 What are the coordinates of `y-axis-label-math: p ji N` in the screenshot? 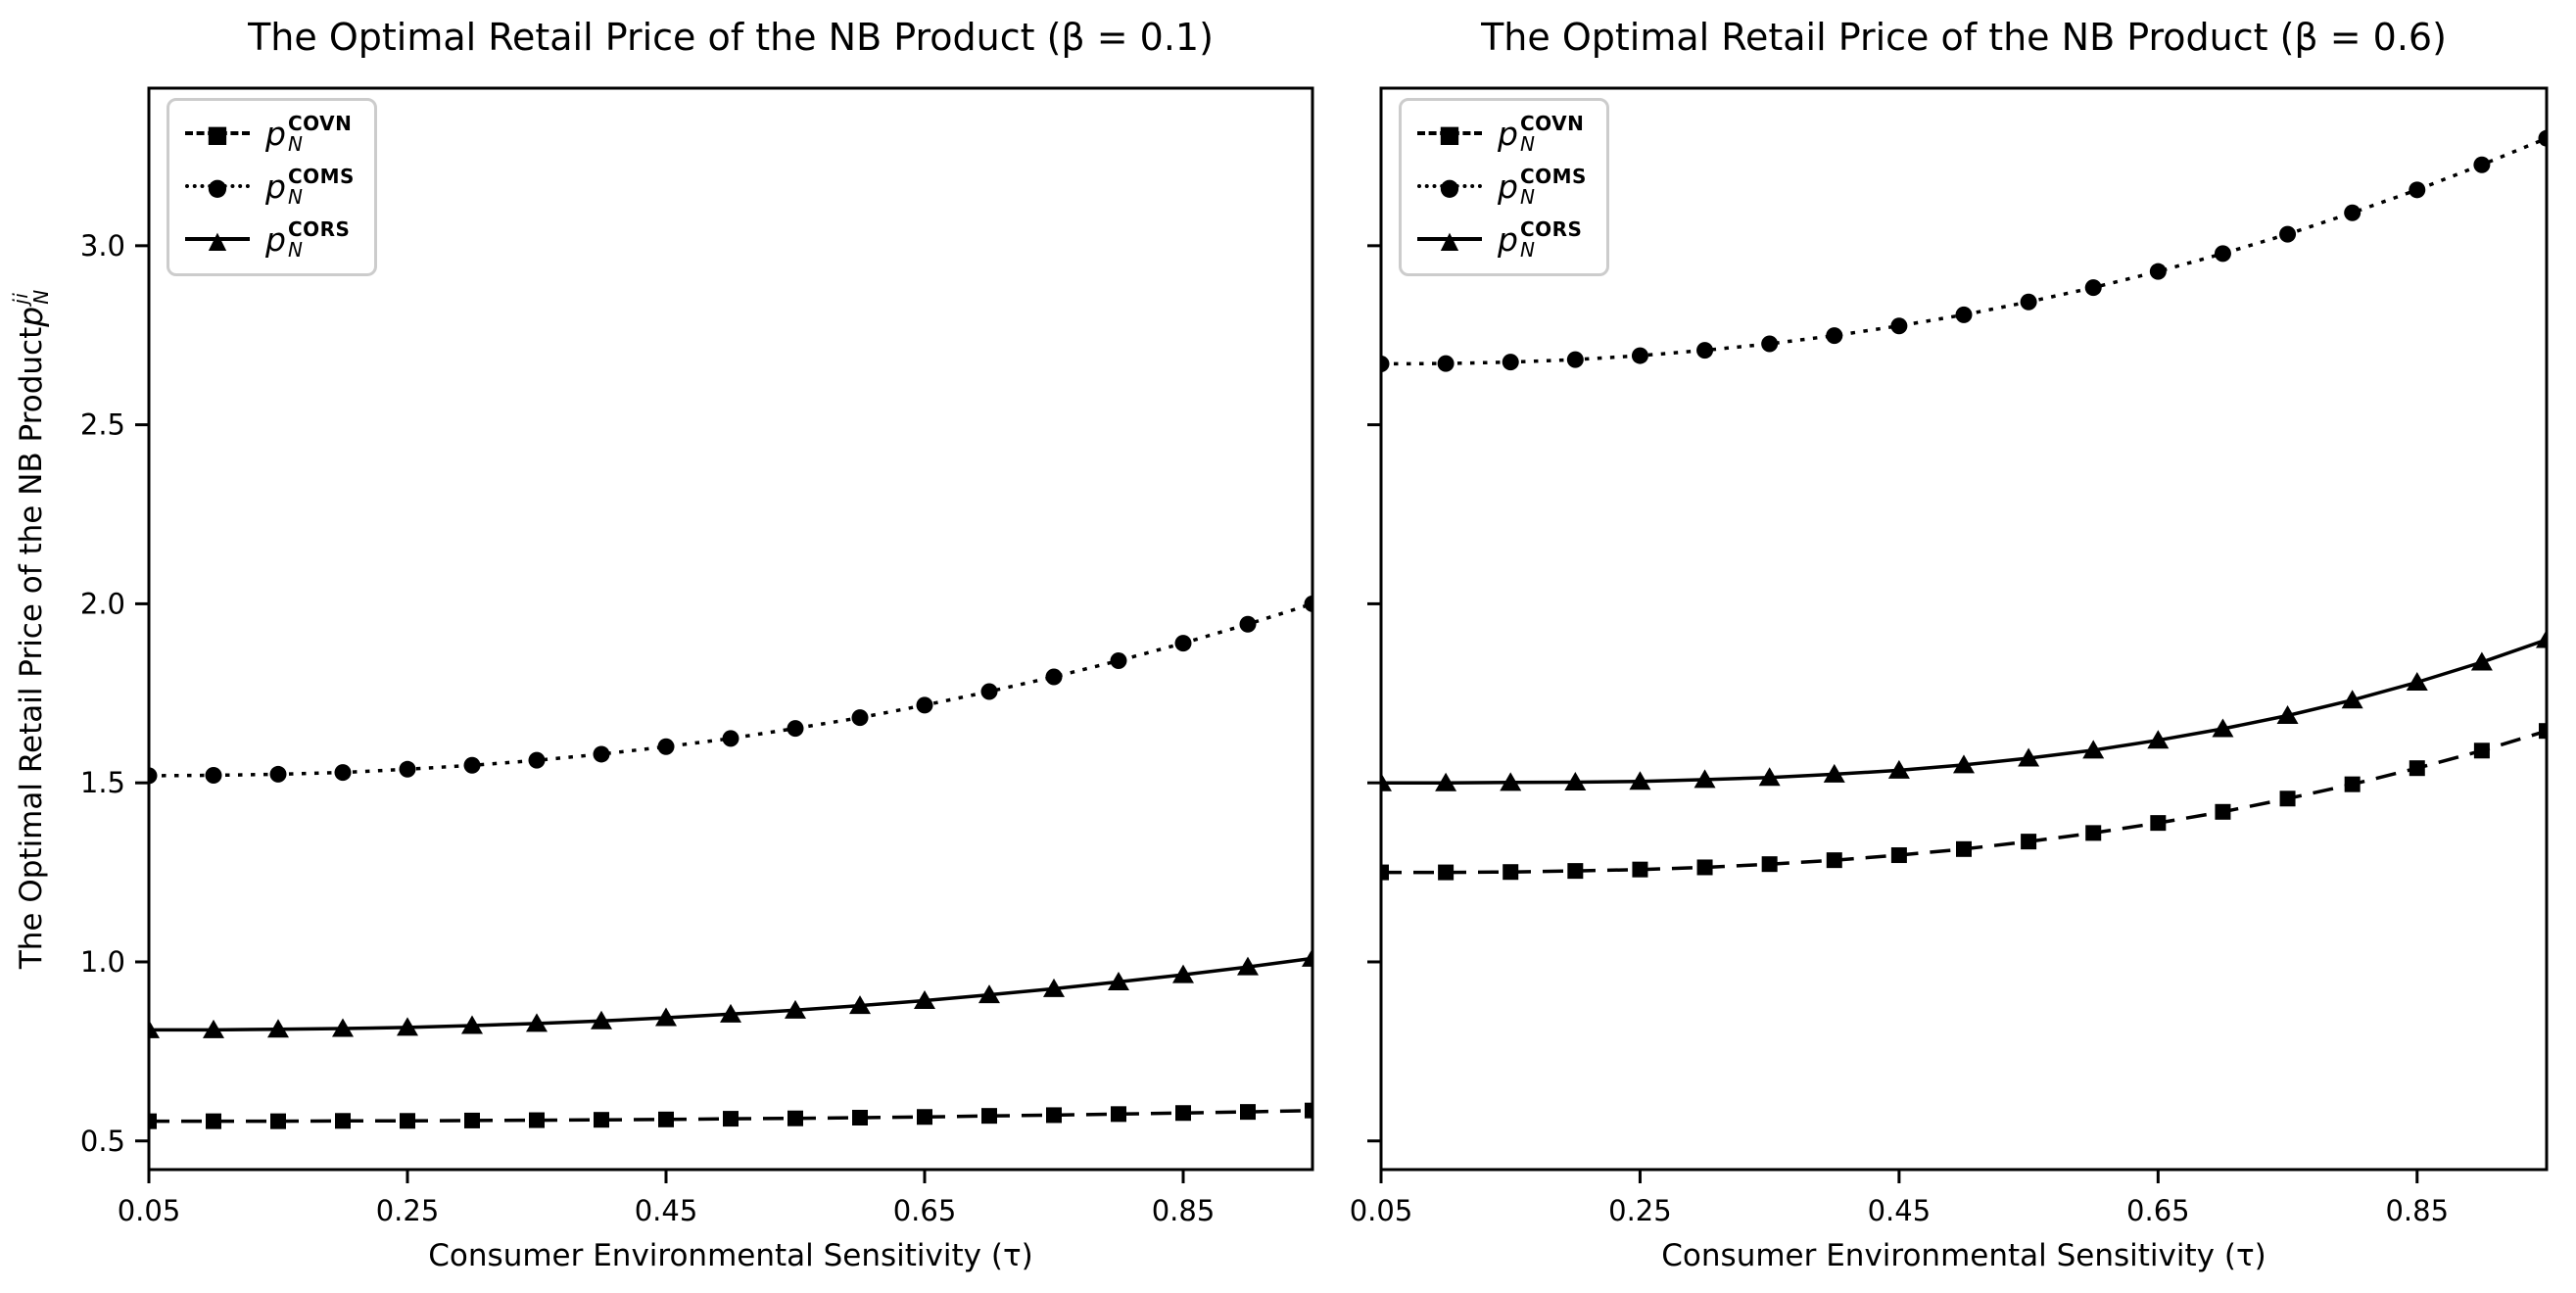 It's located at (31, 308).